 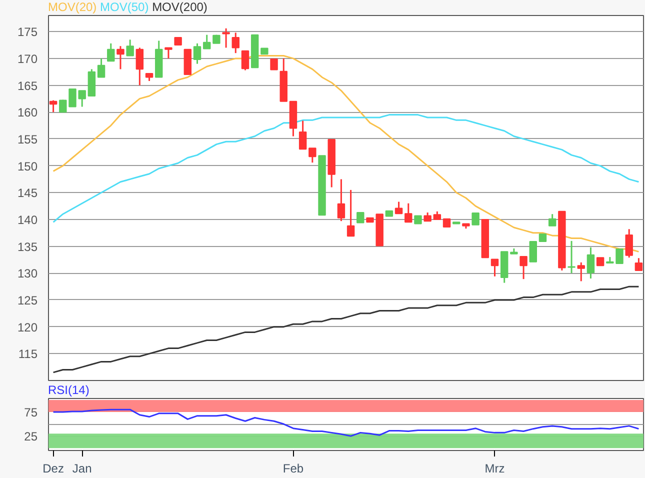 What do you see at coordinates (27, 59) in the screenshot?
I see `y-tick-label: 170` at bounding box center [27, 59].